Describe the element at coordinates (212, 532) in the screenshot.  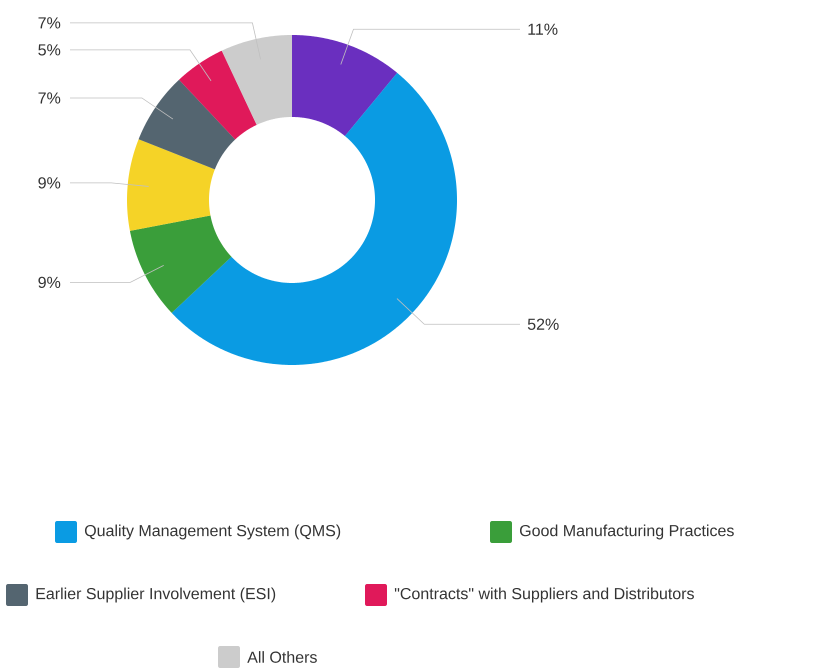
I see `legend-label: Quality Management System (QMS)` at that location.